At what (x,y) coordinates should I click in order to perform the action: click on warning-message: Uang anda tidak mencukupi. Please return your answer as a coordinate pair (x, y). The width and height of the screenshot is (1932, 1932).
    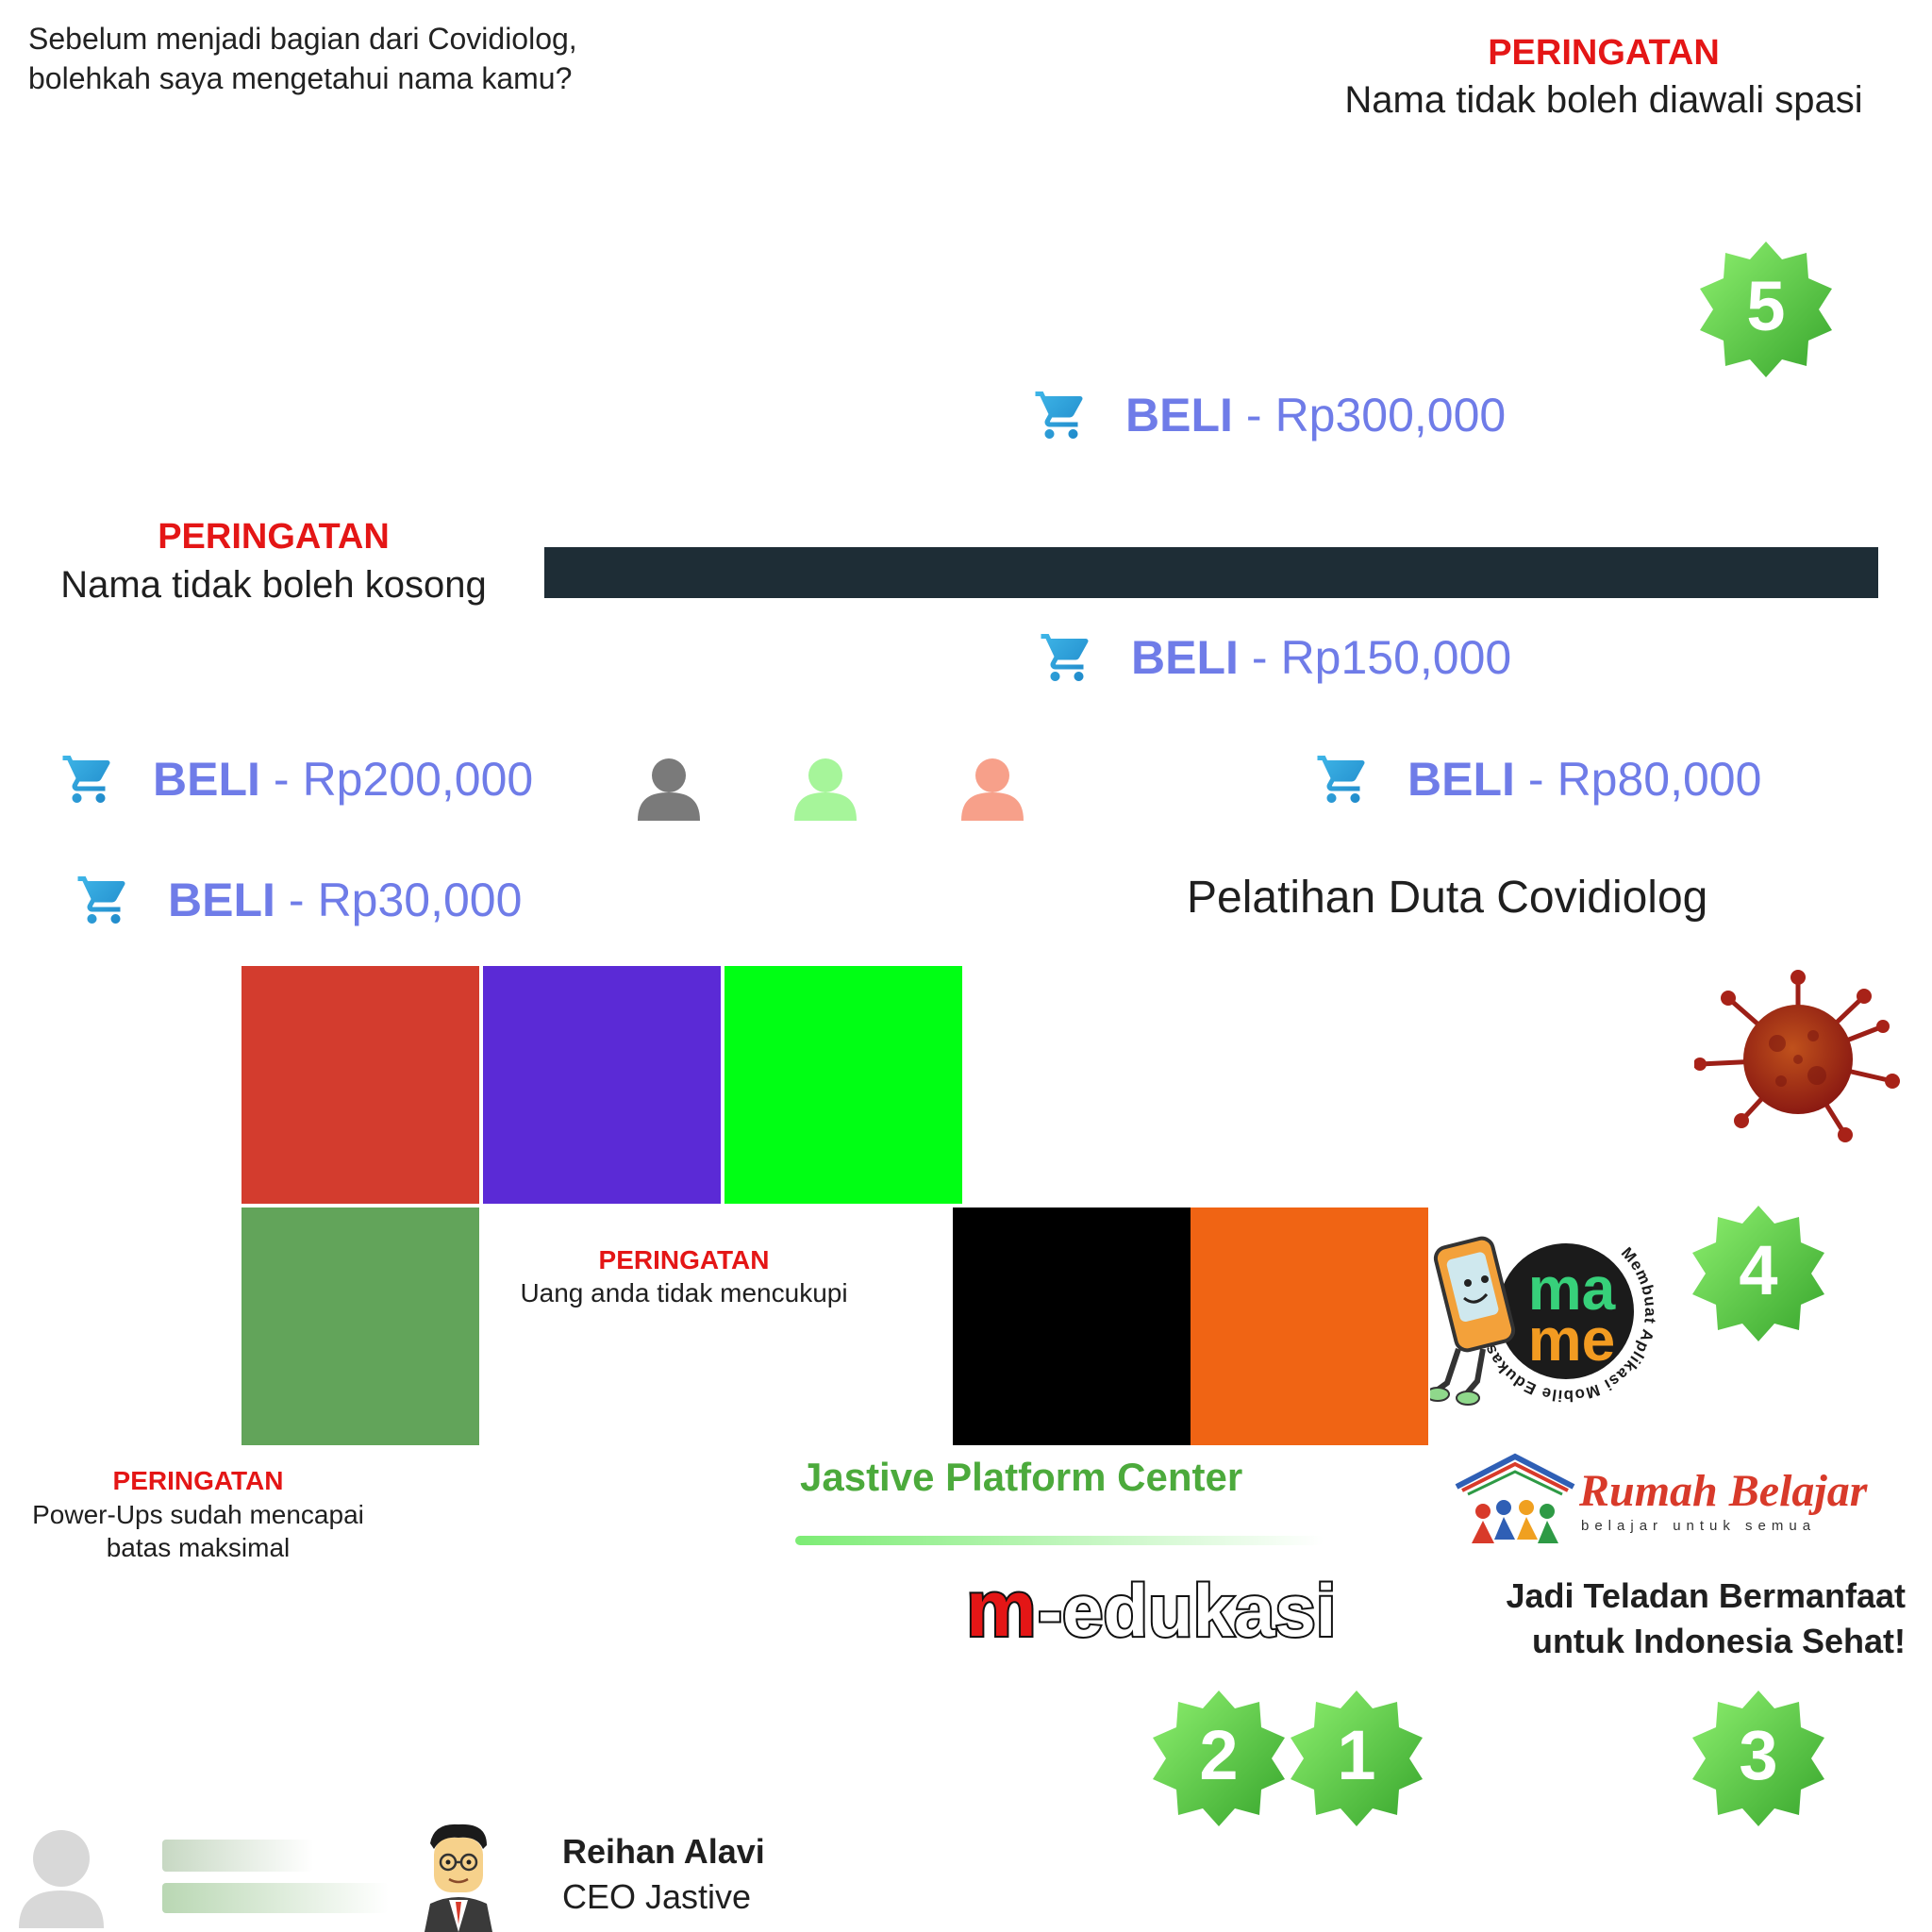
    Looking at the image, I should click on (684, 1292).